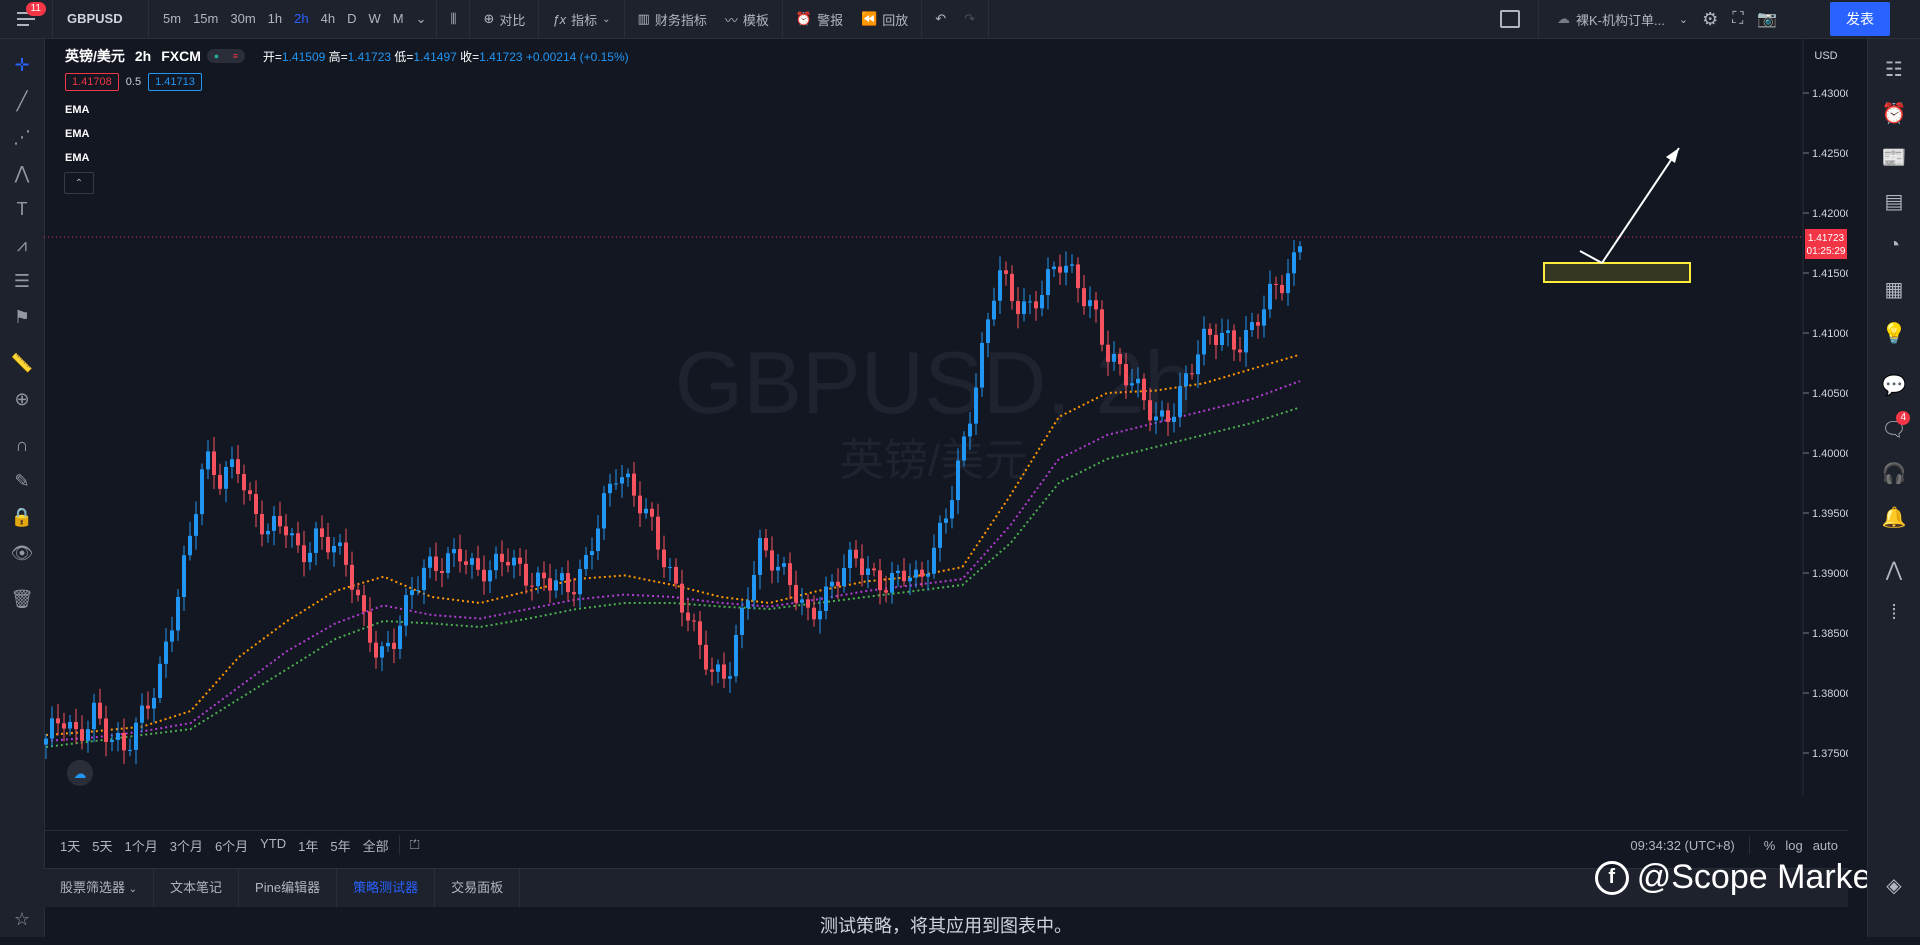 This screenshot has height=945, width=1920. Describe the element at coordinates (22, 918) in the screenshot. I see `star-icon: ☆` at that location.